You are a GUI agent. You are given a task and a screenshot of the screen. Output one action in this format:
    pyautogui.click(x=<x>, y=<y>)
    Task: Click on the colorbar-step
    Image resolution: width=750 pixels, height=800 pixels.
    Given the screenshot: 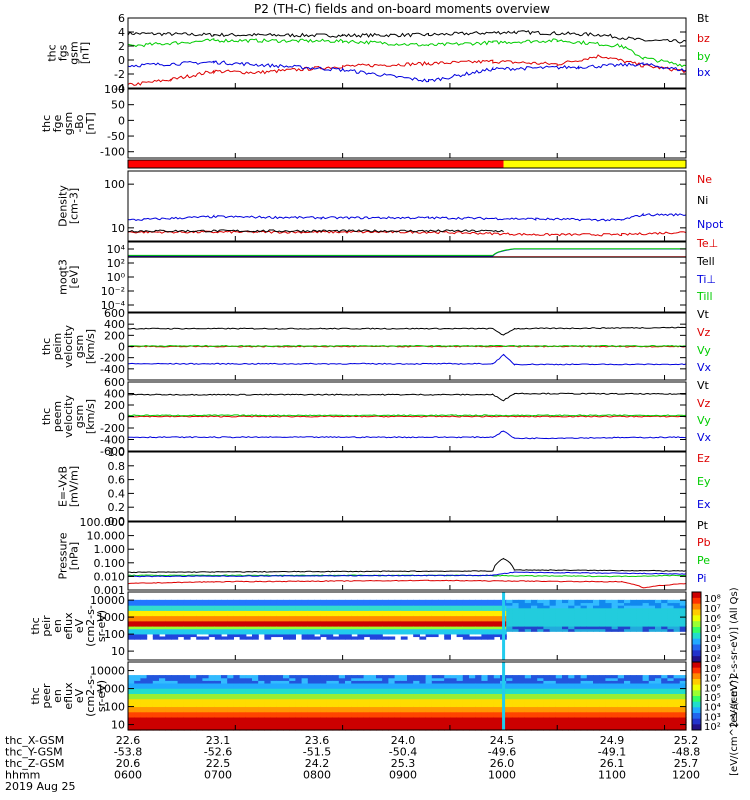 What is the action you would take?
    pyautogui.click(x=696, y=721)
    